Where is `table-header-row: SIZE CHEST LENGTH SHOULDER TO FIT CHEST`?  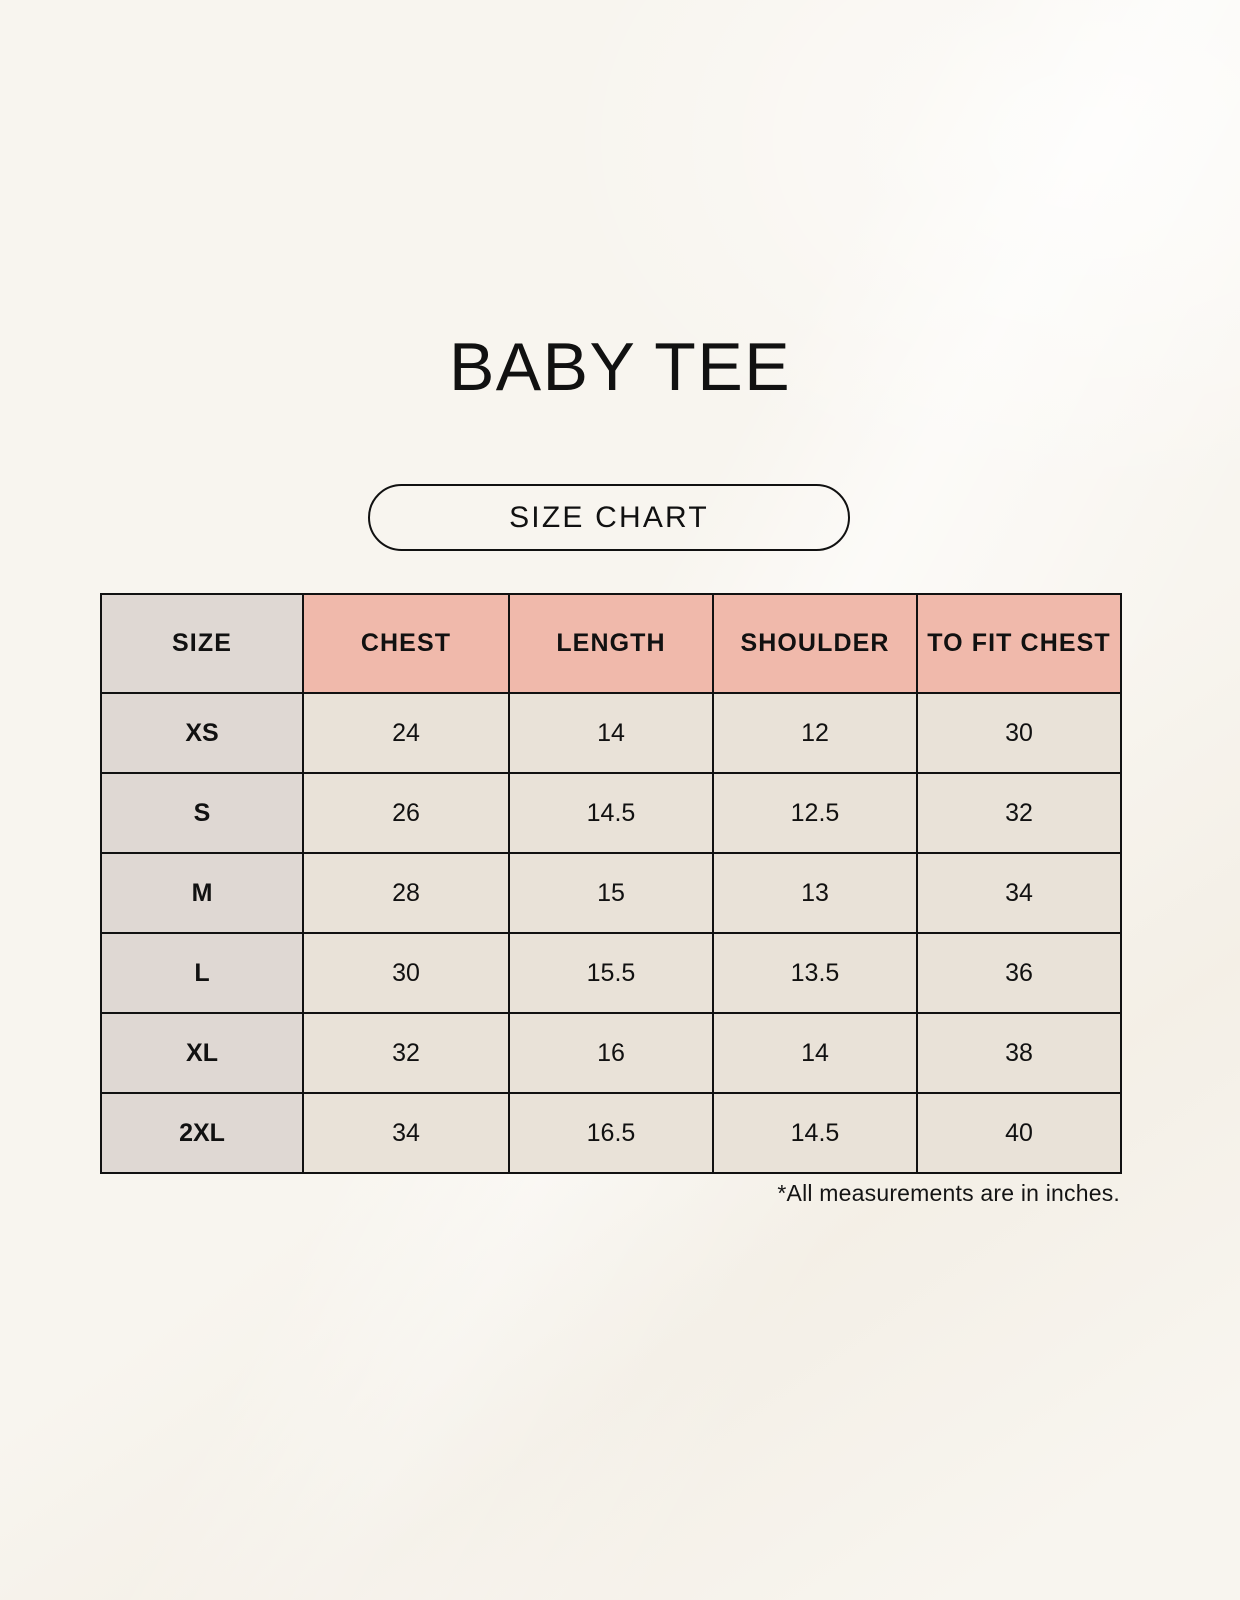
table-header-row: SIZE CHEST LENGTH SHOULDER TO FIT CHEST is located at coordinates (611, 643).